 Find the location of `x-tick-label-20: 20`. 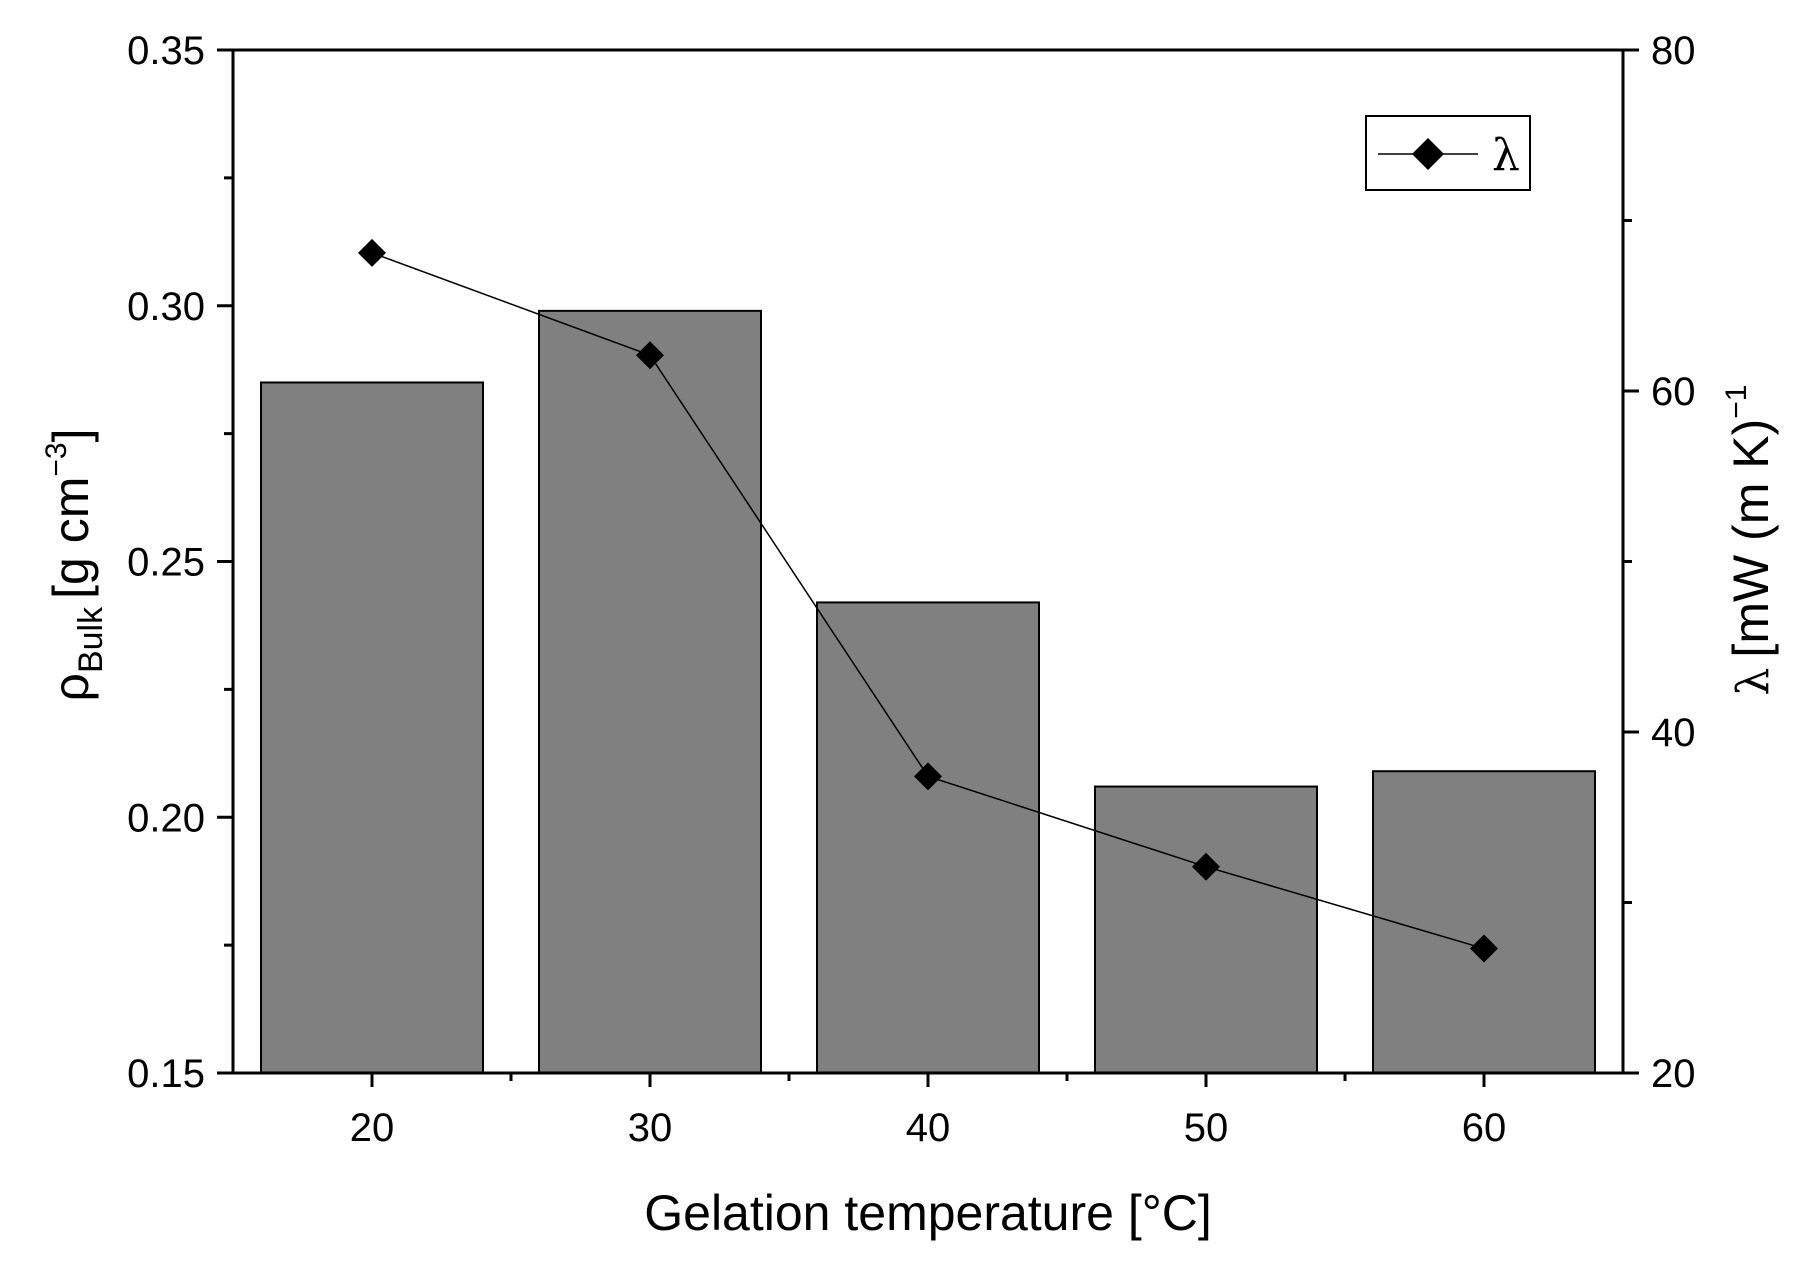

x-tick-label-20: 20 is located at coordinates (372, 1128).